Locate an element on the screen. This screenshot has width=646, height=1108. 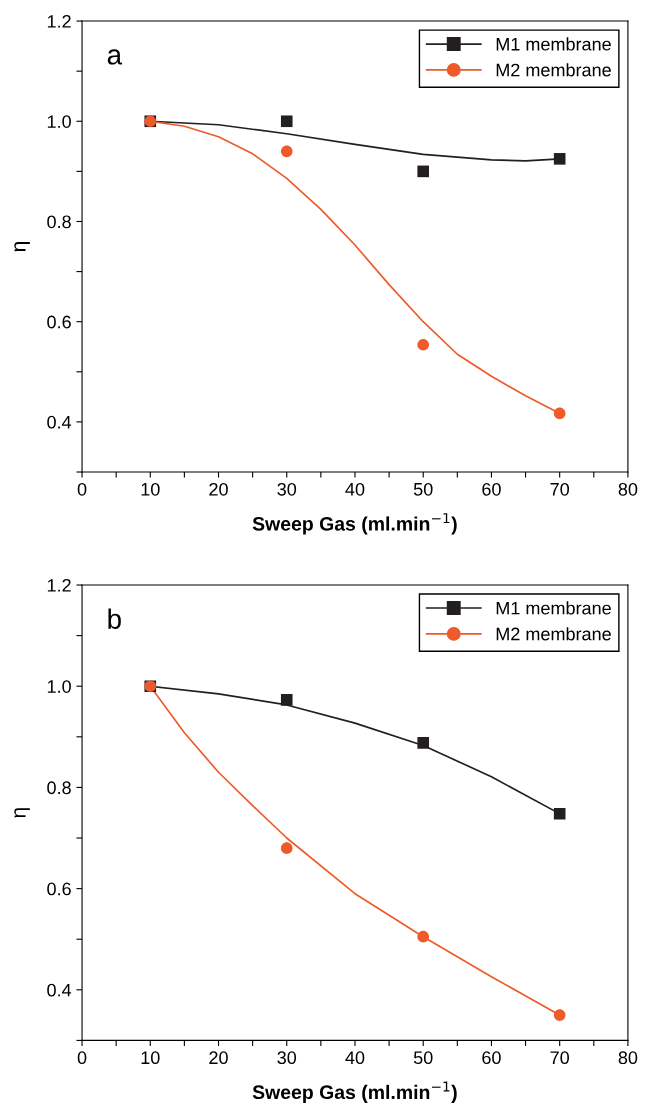
annotation: b is located at coordinates (114, 618).